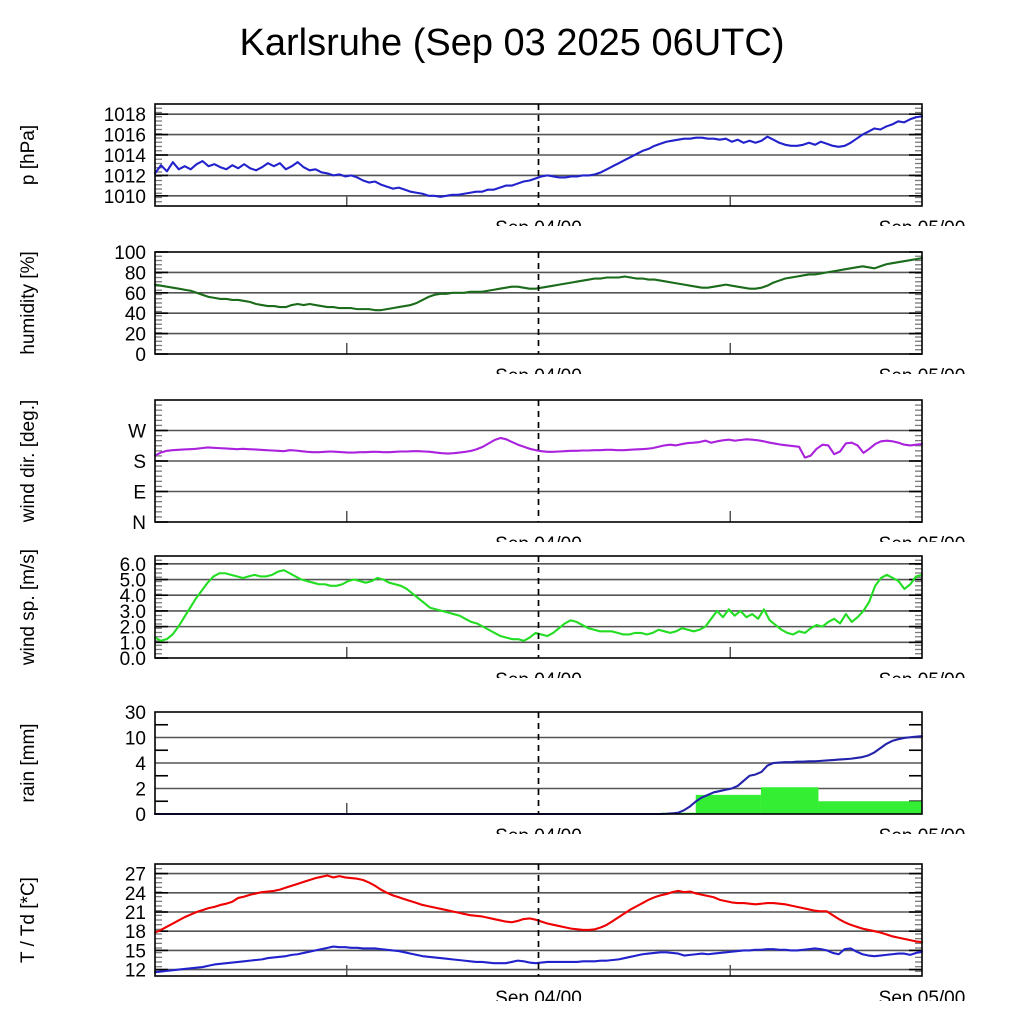 The height and width of the screenshot is (1024, 1024). Describe the element at coordinates (133, 628) in the screenshot. I see `ytick-label: 2.0` at that location.